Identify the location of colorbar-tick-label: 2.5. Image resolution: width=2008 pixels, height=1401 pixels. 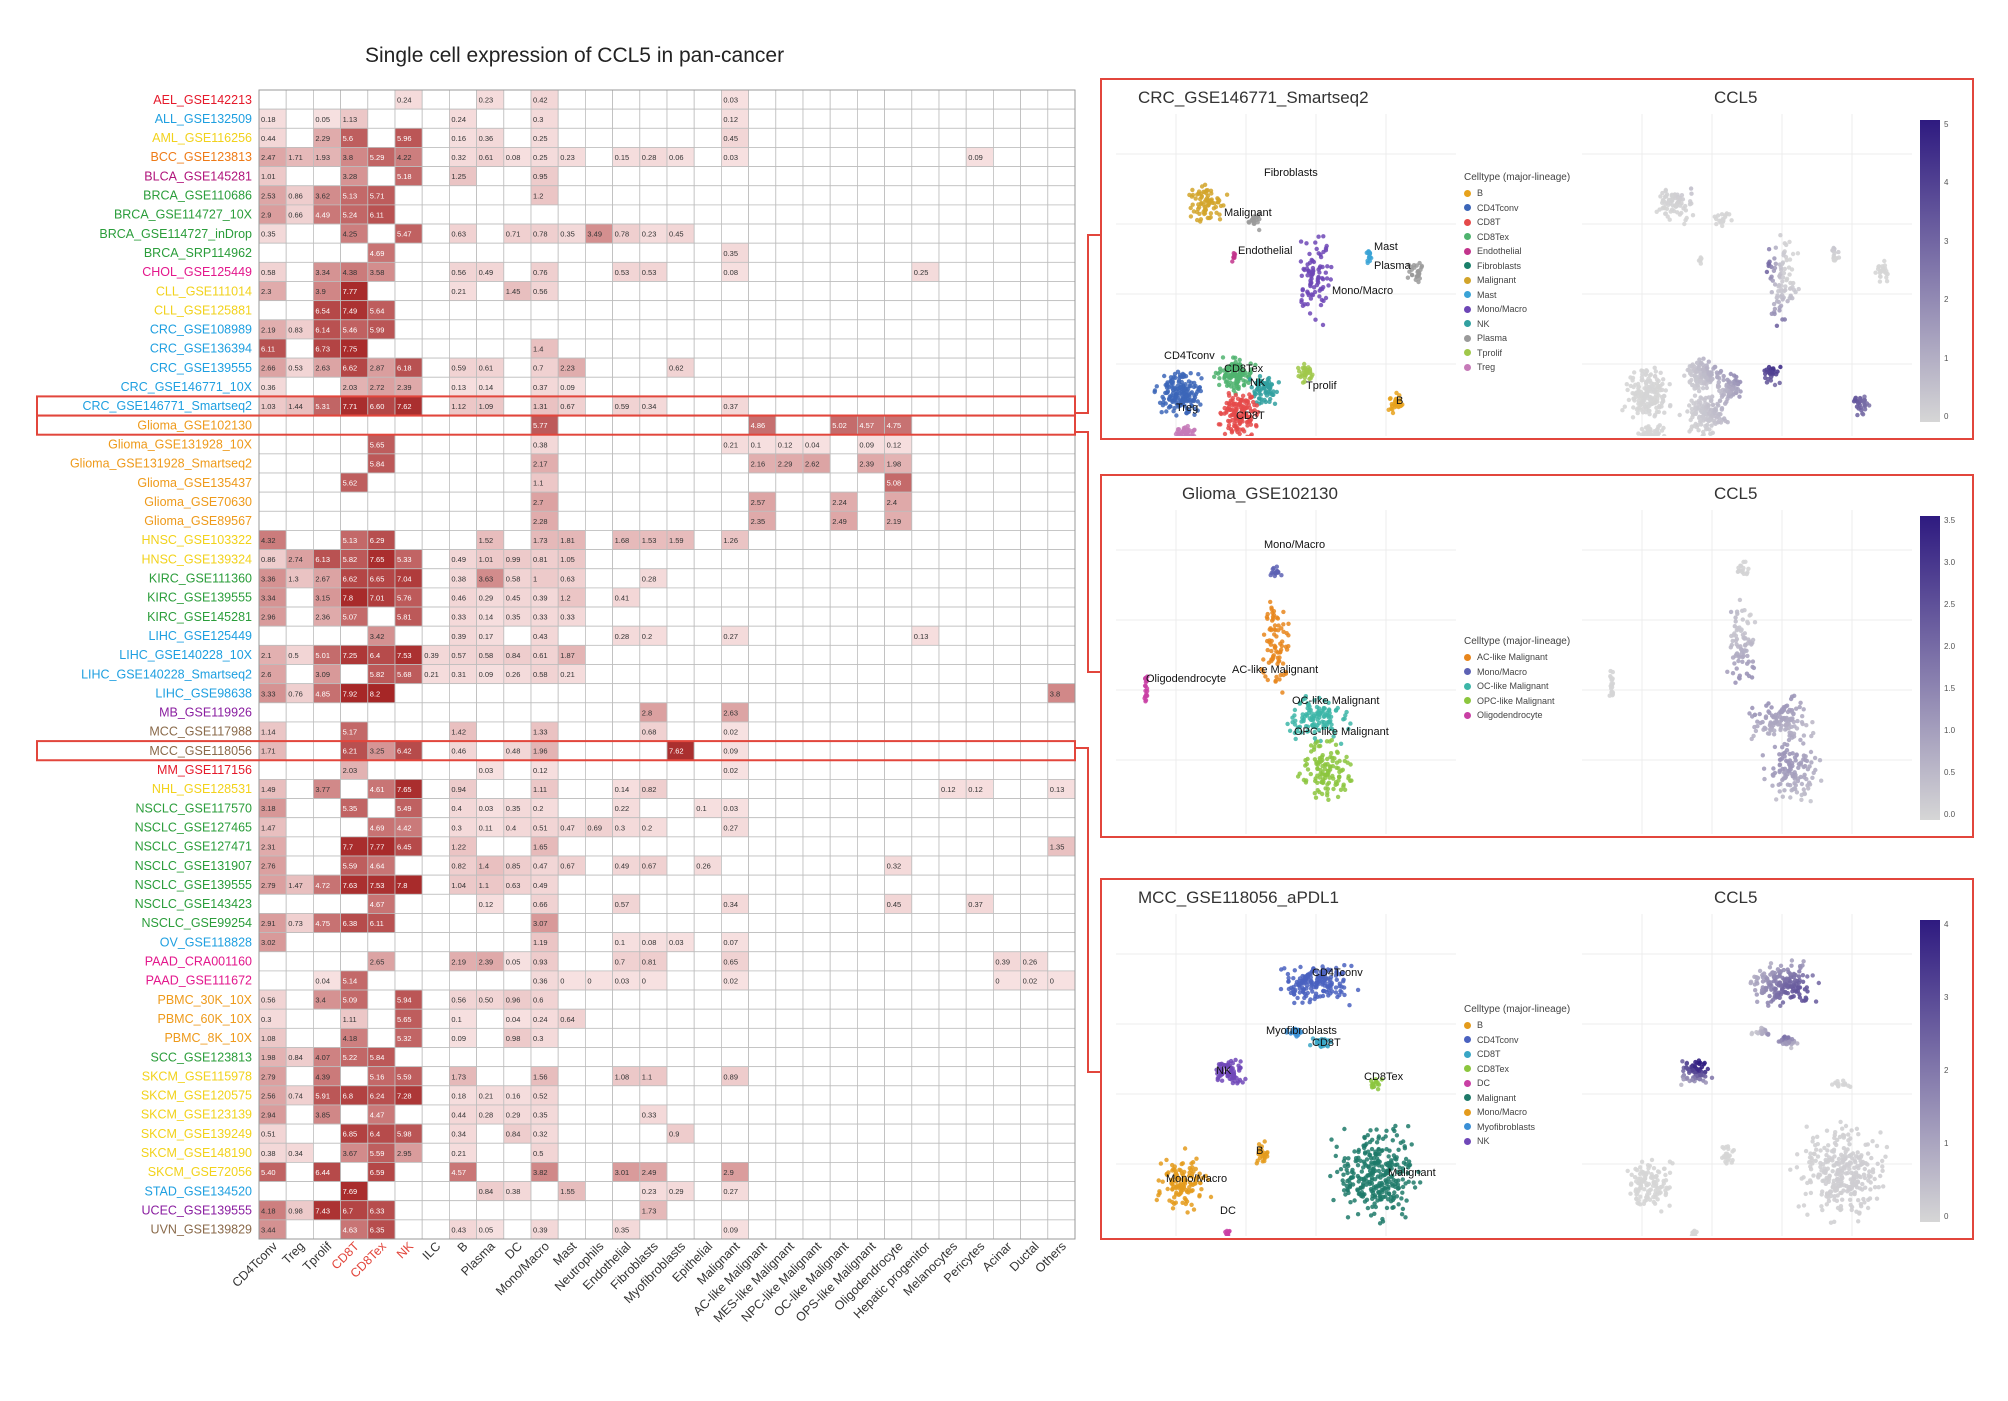
(1950, 604).